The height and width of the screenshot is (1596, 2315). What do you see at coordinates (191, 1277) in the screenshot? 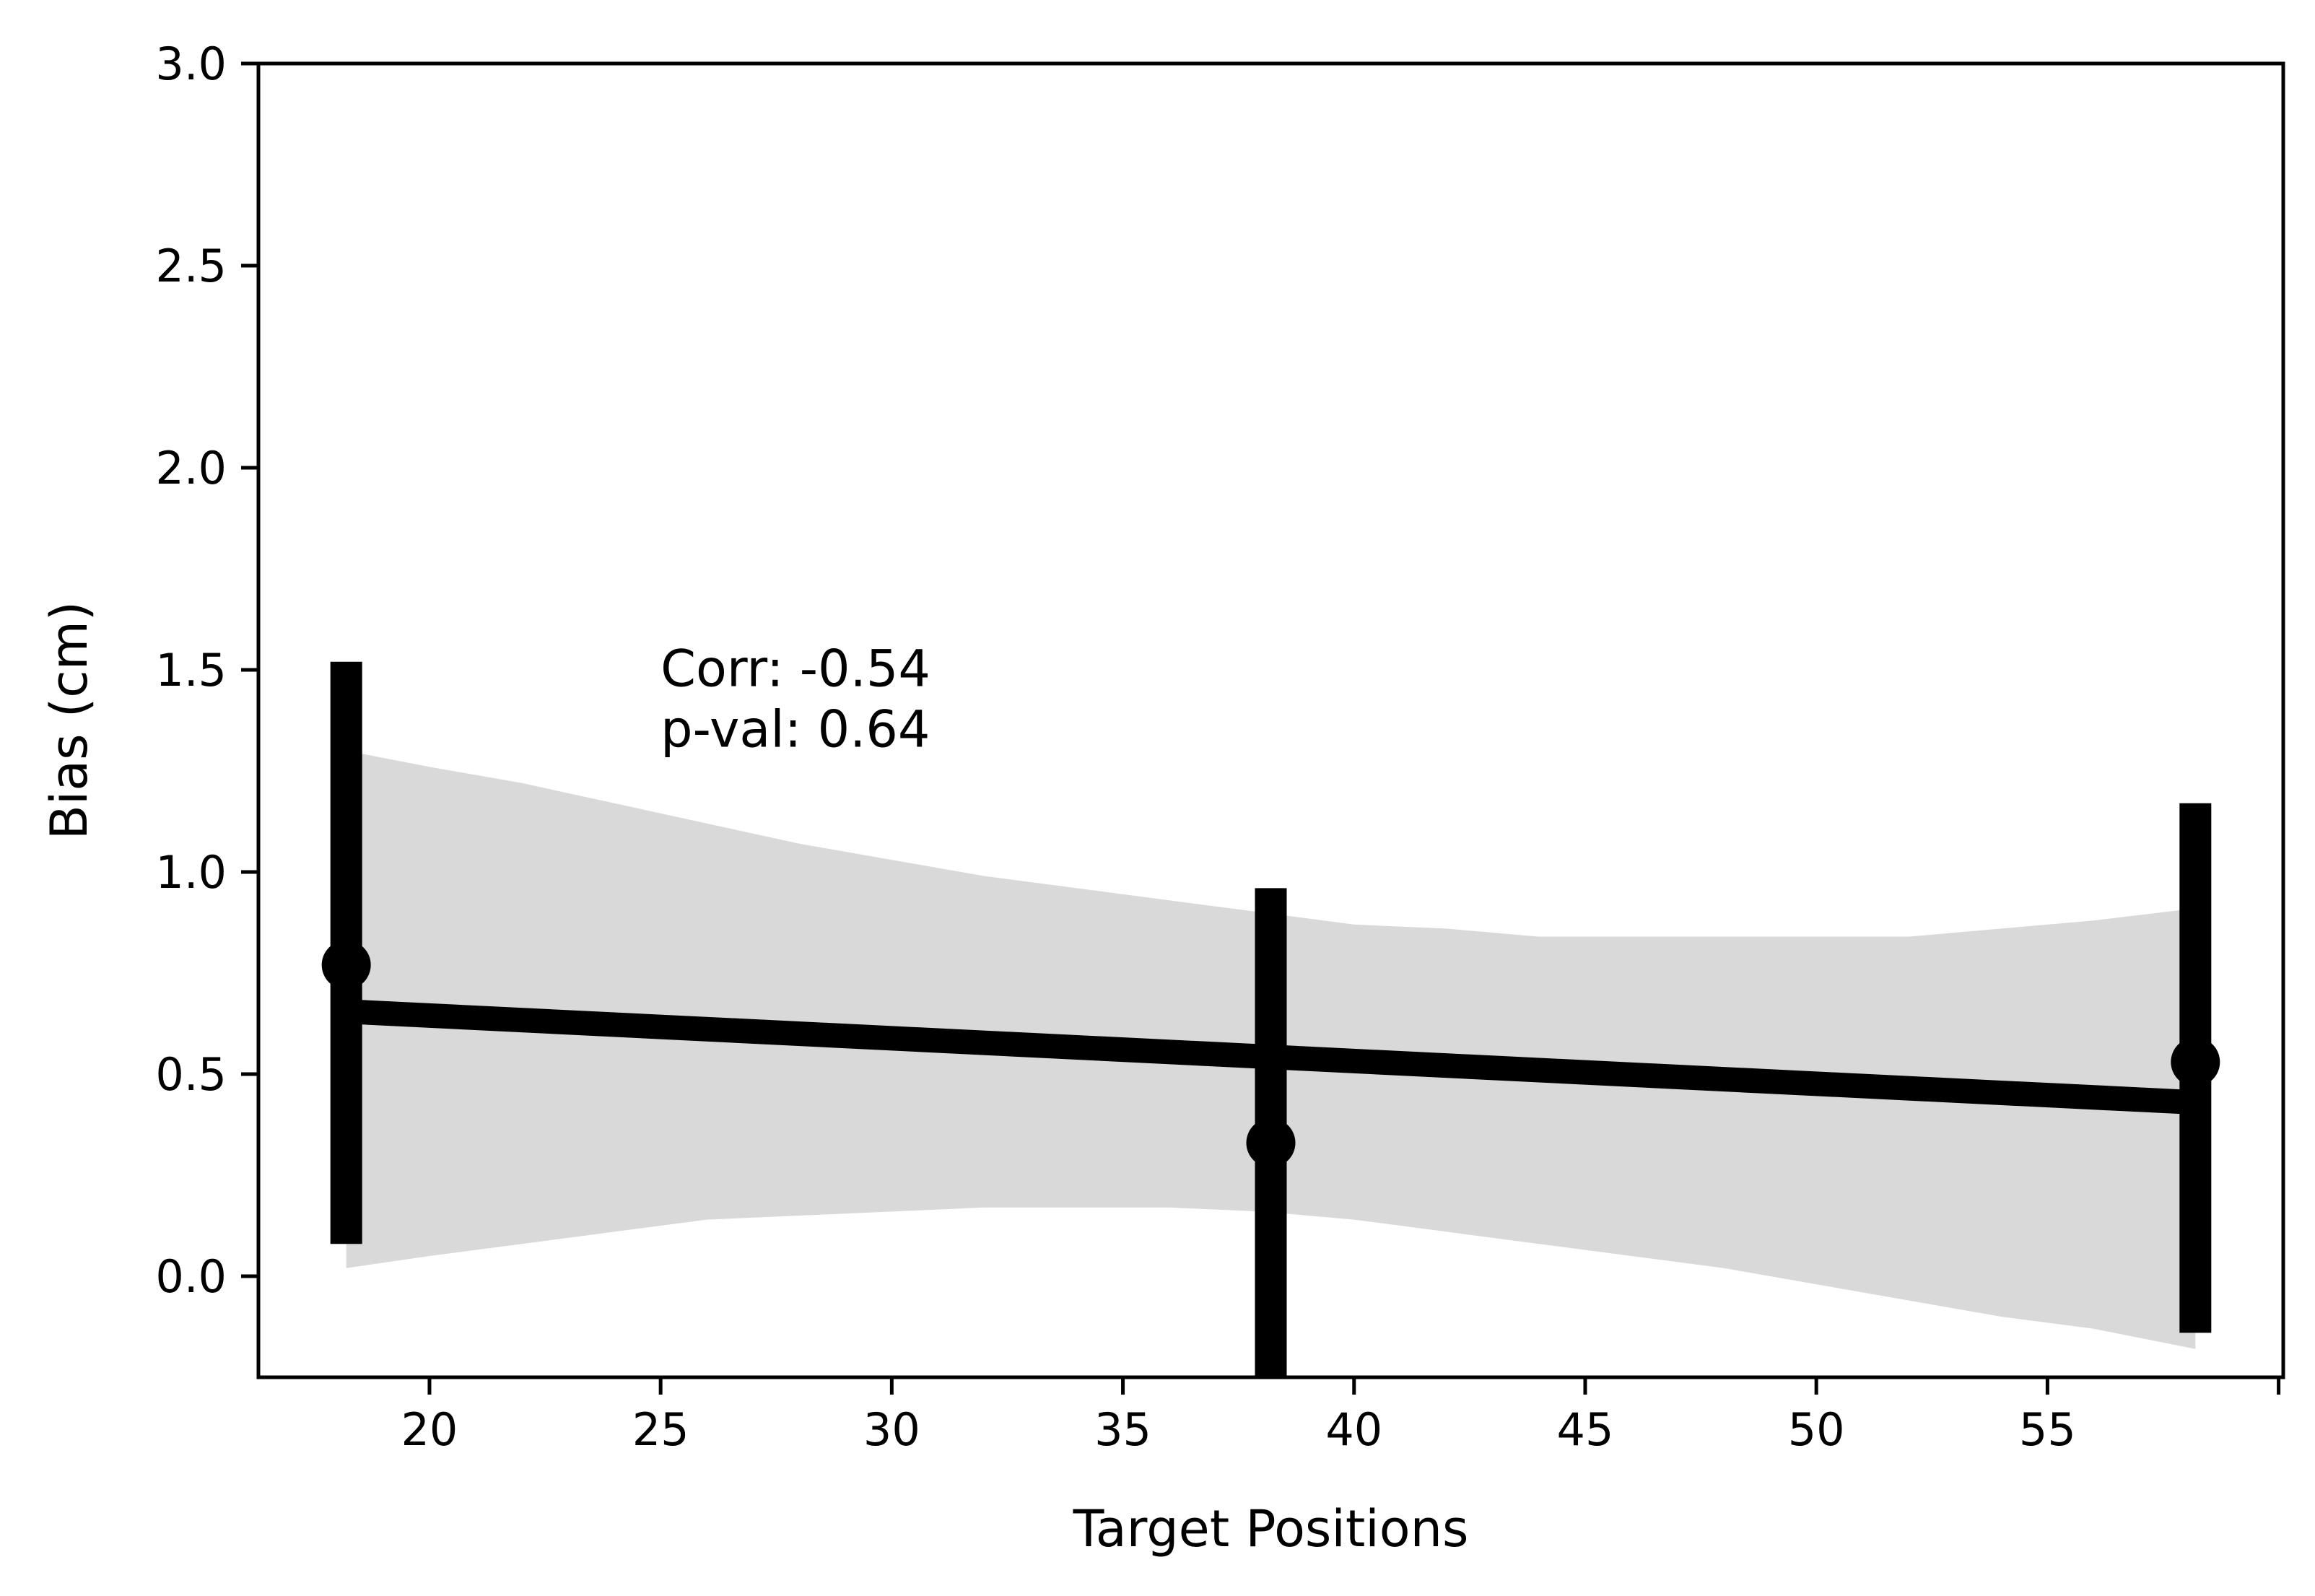
I see `y-tick-label: 0.0` at bounding box center [191, 1277].